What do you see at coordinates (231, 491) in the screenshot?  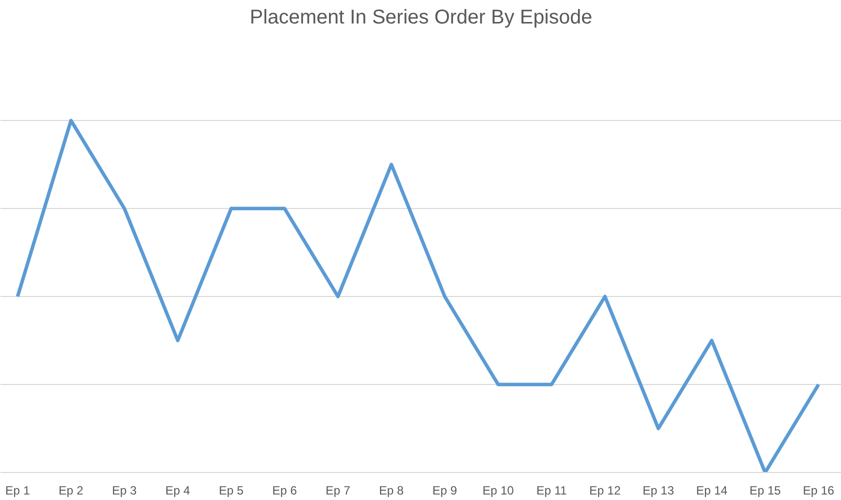 I see `x-tick-label: Ep 5` at bounding box center [231, 491].